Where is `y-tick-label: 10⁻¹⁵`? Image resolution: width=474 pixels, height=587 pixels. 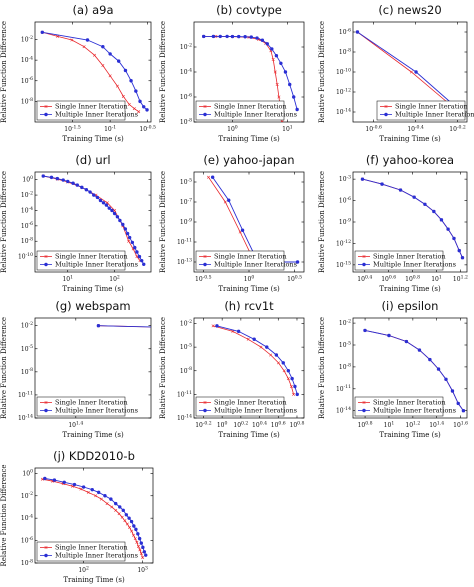
y-tick-label: 10⁻¹⁵ is located at coordinates (343, 264).